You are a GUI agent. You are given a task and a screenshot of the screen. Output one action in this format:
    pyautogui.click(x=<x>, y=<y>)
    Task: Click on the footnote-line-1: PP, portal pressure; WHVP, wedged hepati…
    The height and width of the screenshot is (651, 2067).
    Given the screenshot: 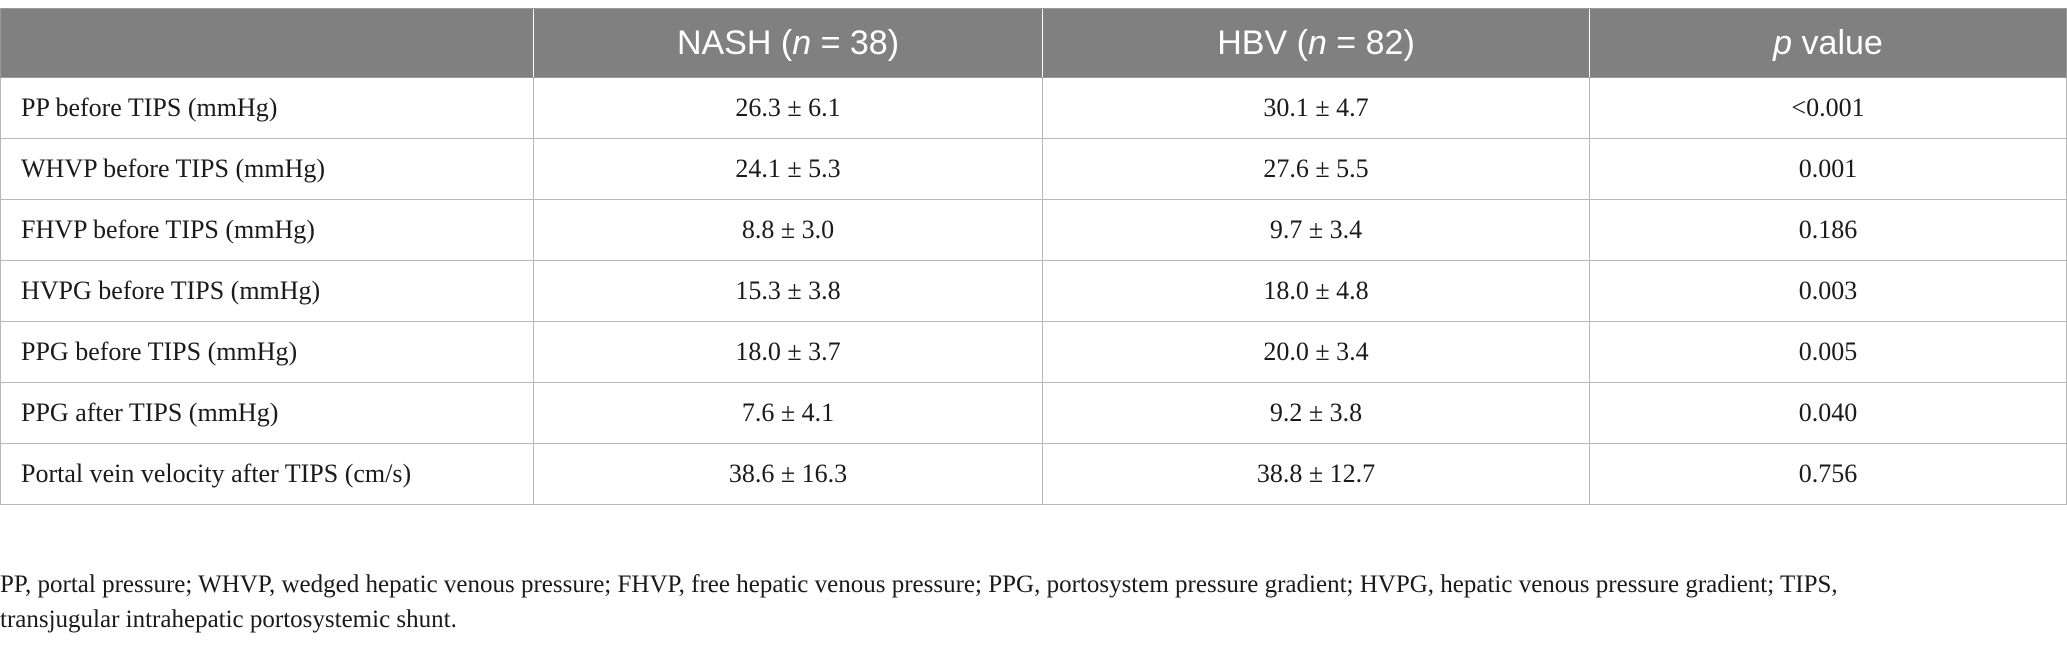 What is the action you would take?
    pyautogui.click(x=919, y=584)
    